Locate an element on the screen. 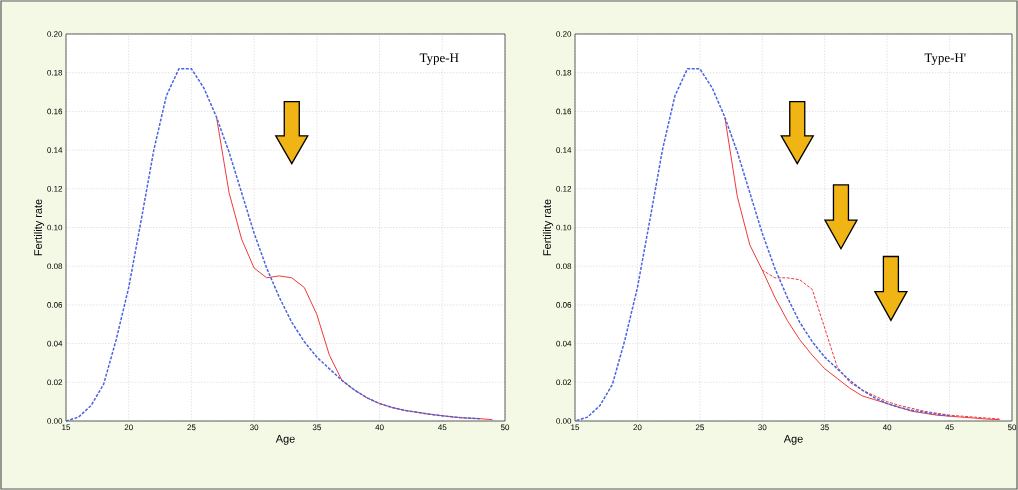  annotation: Type-H is located at coordinates (439, 59).